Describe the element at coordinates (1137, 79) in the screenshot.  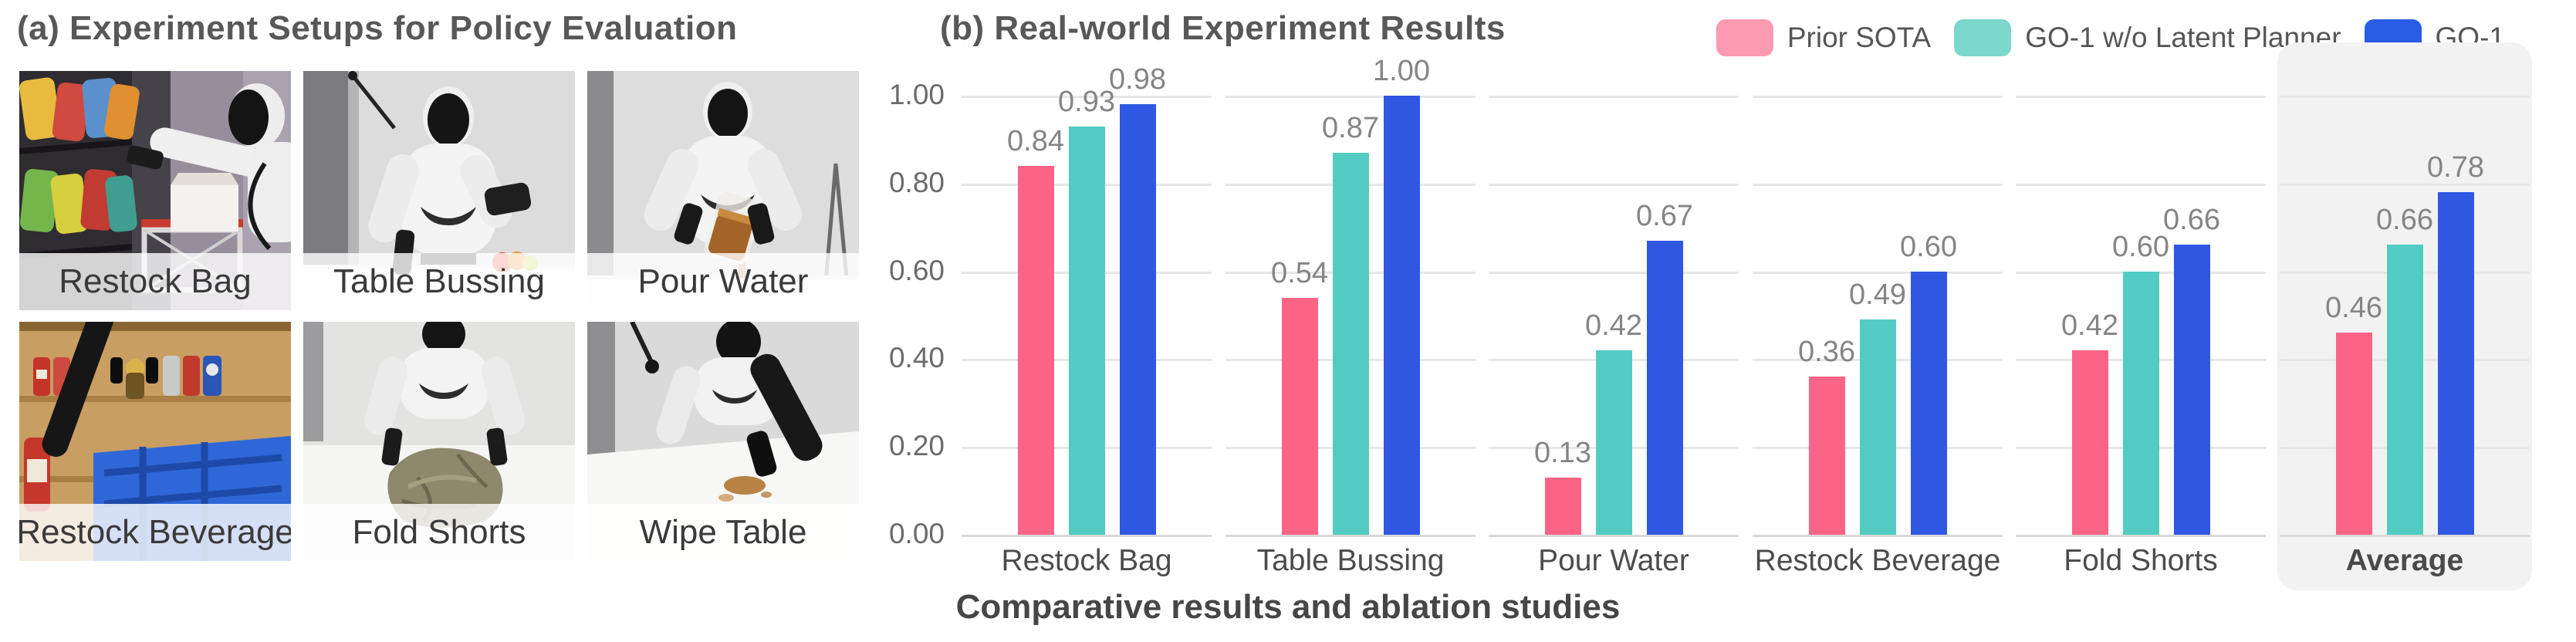
I see `bar-value-label: 0.98` at that location.